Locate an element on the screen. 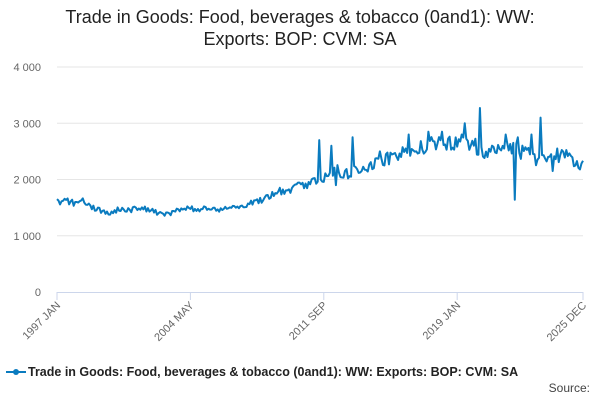  source-label: Source: is located at coordinates (569, 388).